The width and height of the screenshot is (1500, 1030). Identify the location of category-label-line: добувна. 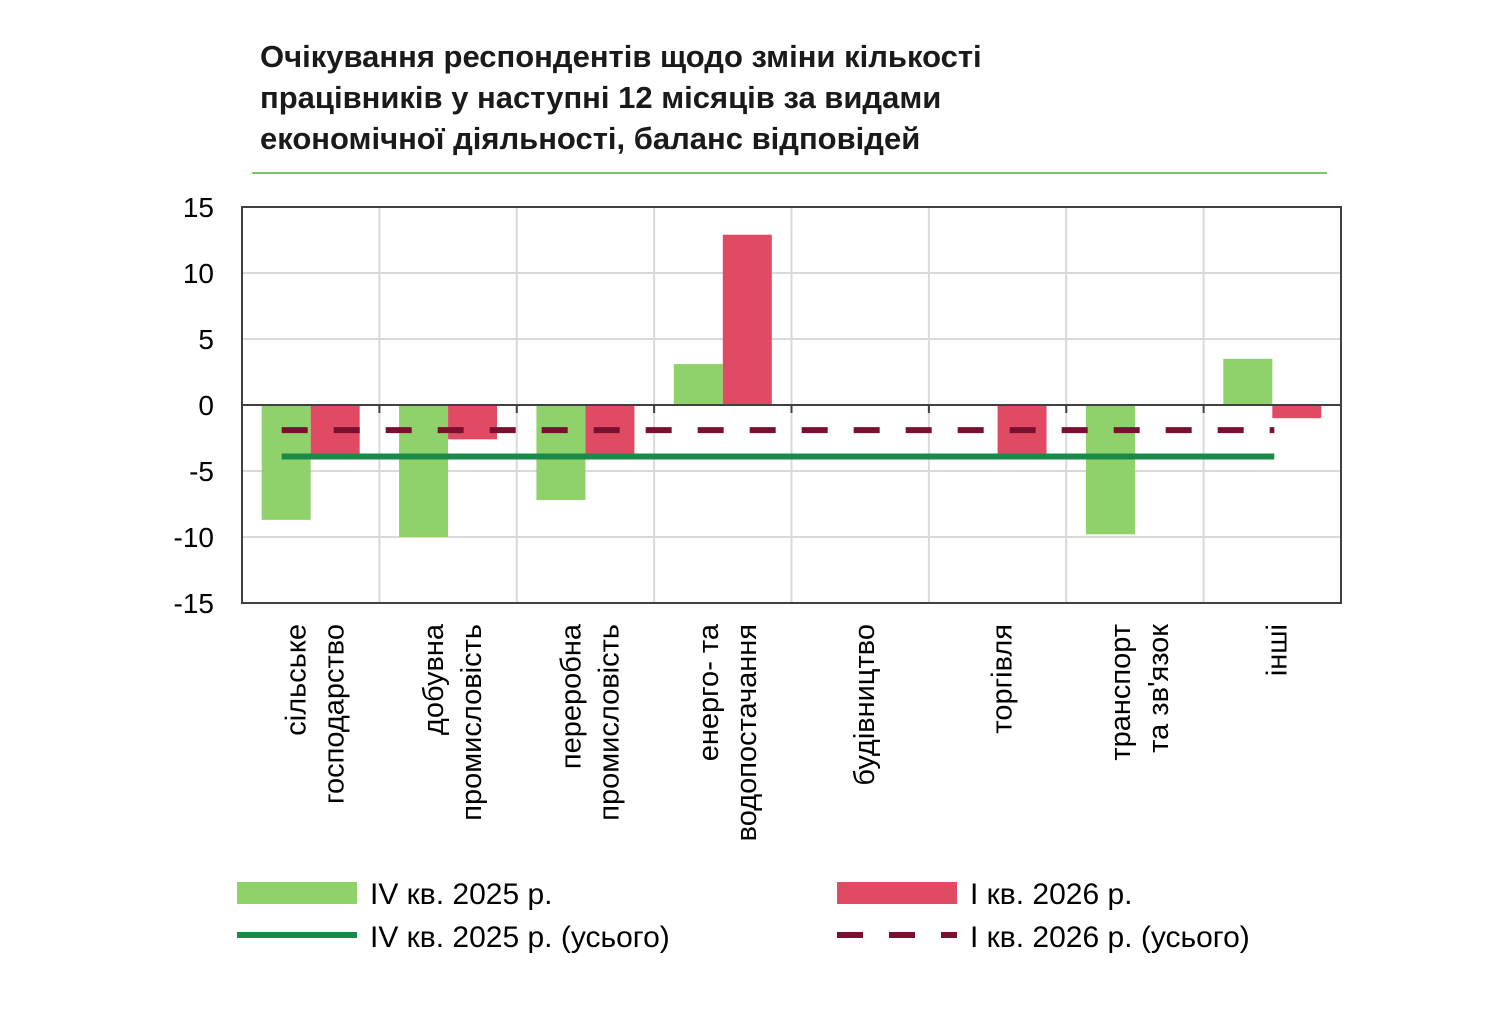
(434, 679).